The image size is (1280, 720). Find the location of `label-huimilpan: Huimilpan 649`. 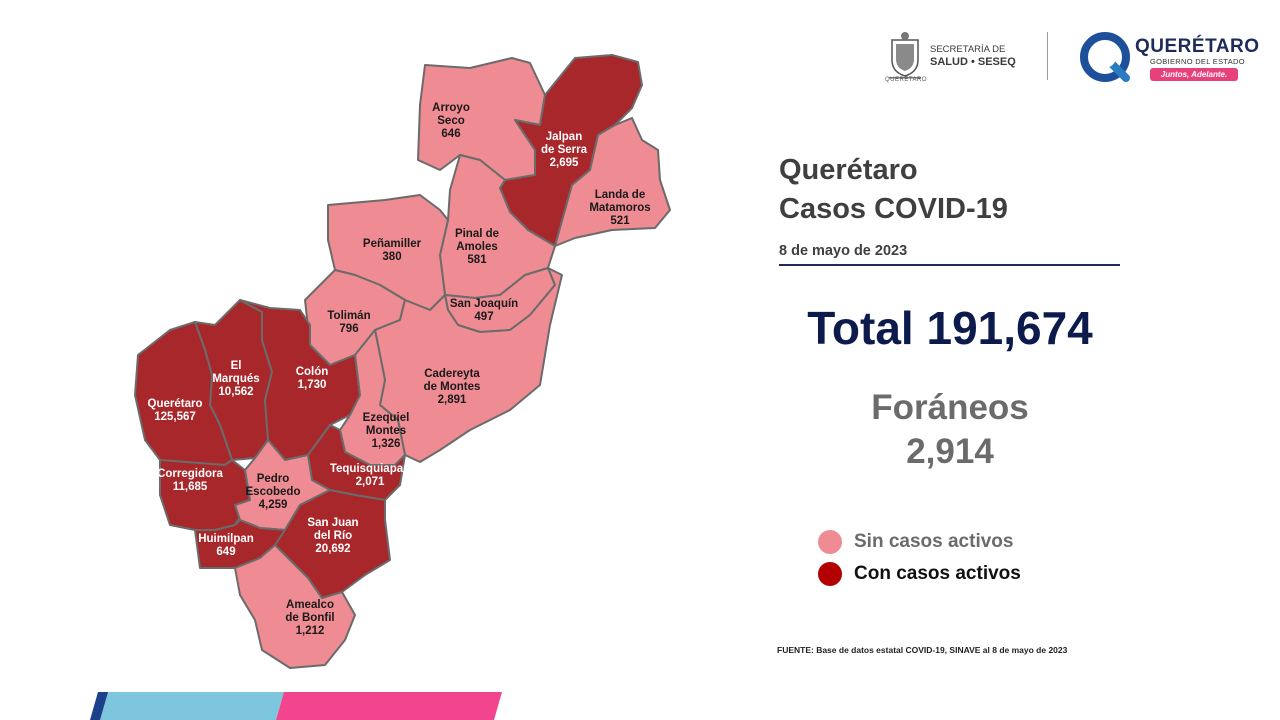

label-huimilpan: Huimilpan 649 is located at coordinates (226, 545).